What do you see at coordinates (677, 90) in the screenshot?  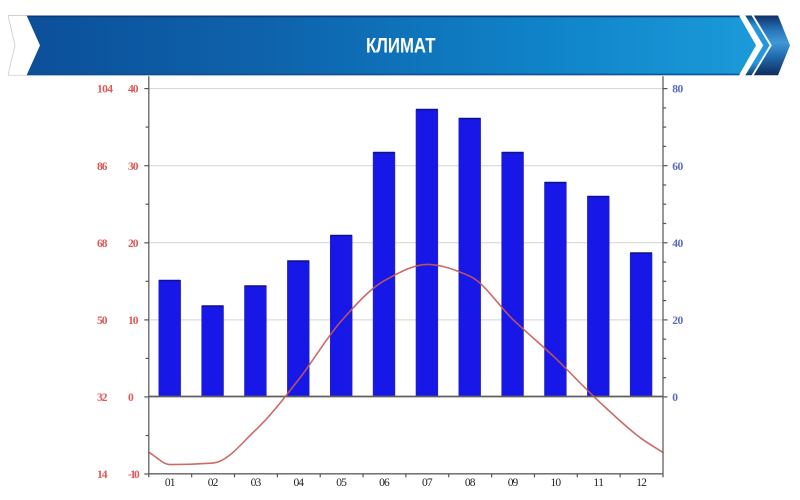 I see `svg-text: 80` at bounding box center [677, 90].